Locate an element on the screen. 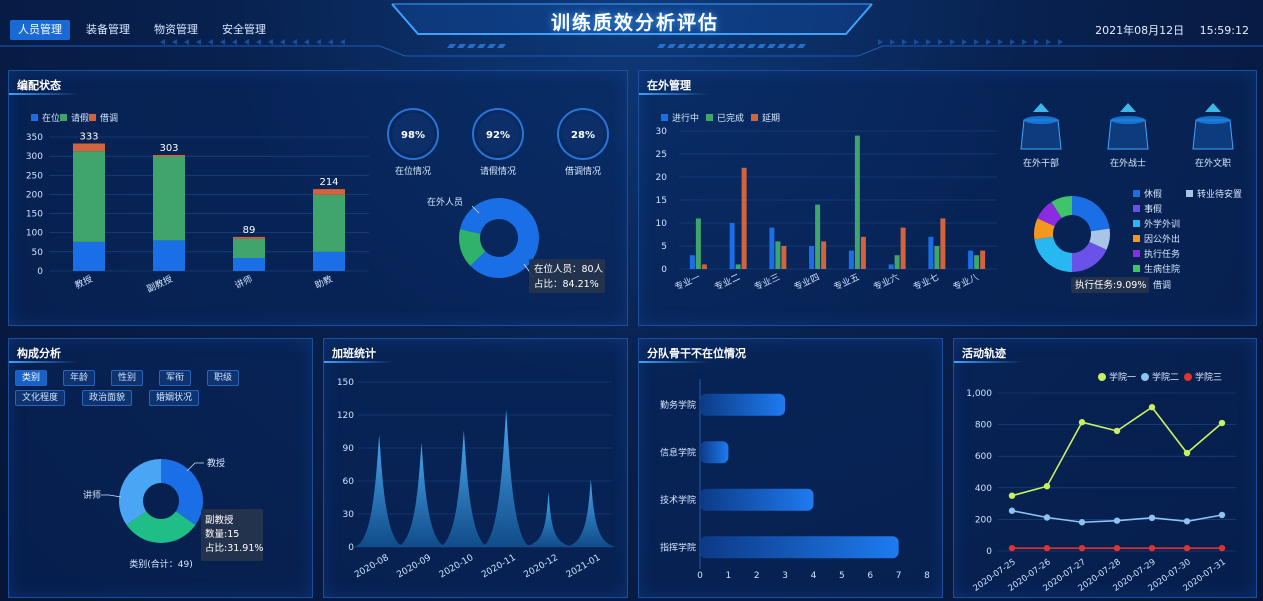  gauge-value: 28% is located at coordinates (583, 135).